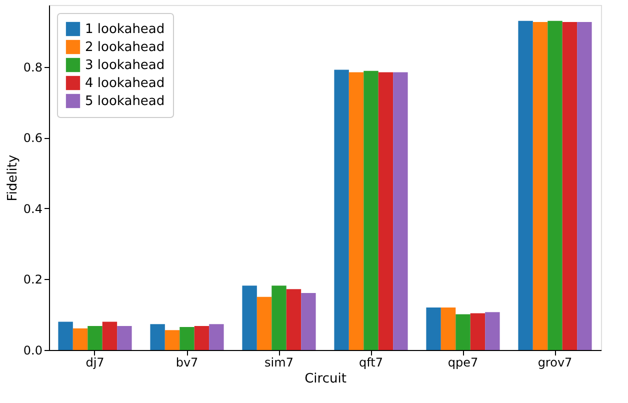 The width and height of the screenshot is (628, 403). Describe the element at coordinates (555, 363) in the screenshot. I see `x-tick-label: grov7` at that location.